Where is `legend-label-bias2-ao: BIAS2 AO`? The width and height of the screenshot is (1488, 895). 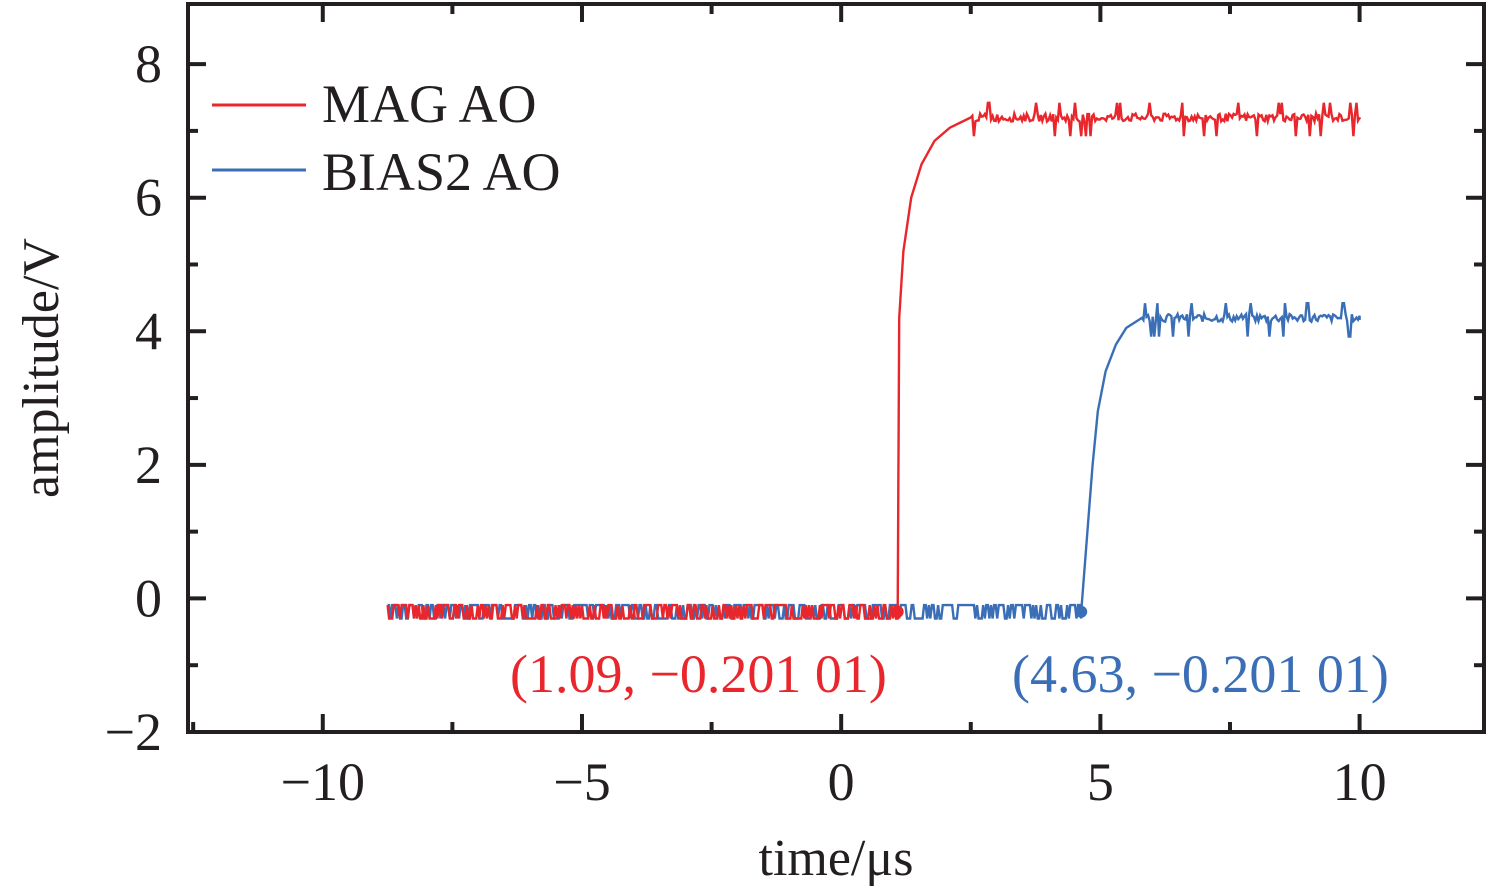 legend-label-bias2-ao: BIAS2 AO is located at coordinates (441, 172).